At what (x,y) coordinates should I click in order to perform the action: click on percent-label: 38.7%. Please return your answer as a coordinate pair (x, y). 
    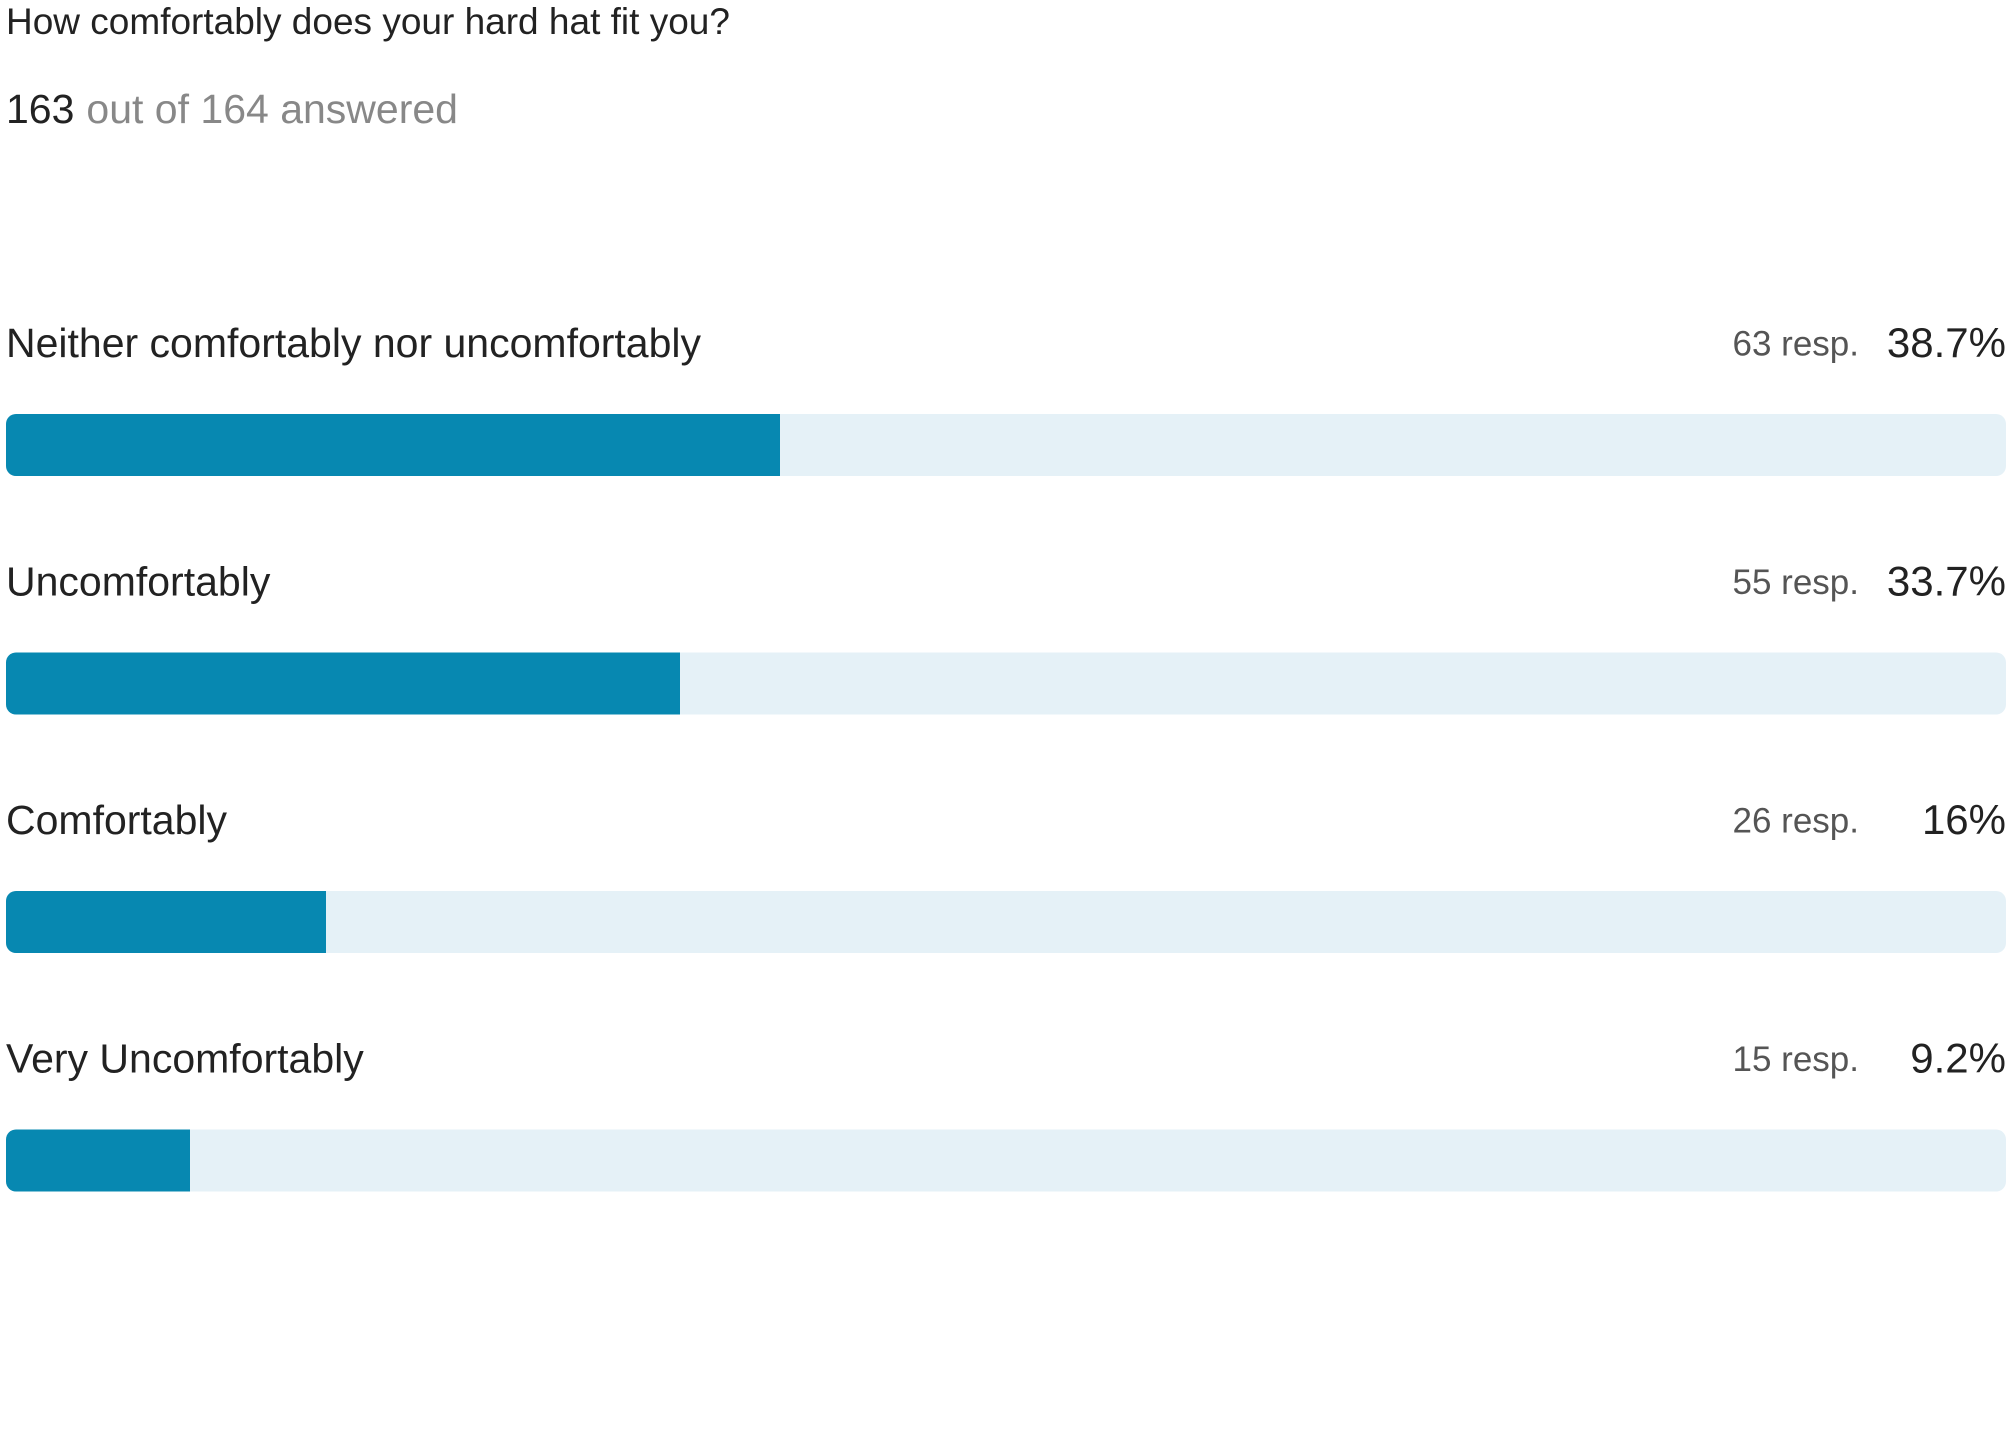
    Looking at the image, I should click on (1946, 342).